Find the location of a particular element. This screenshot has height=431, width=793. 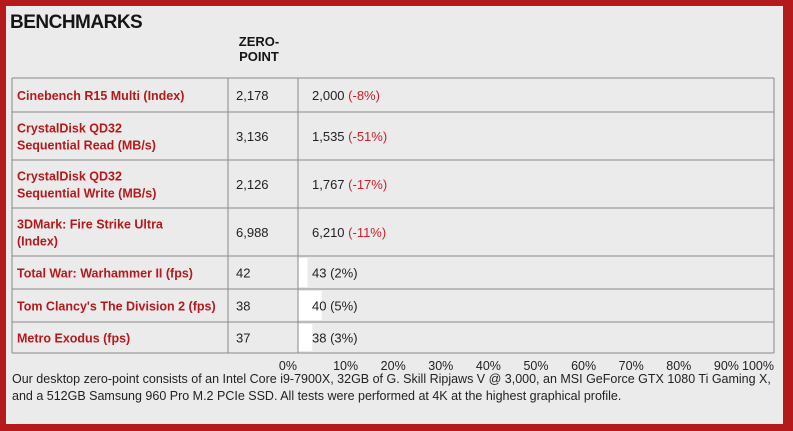

x-tick-label: 100% is located at coordinates (758, 366).